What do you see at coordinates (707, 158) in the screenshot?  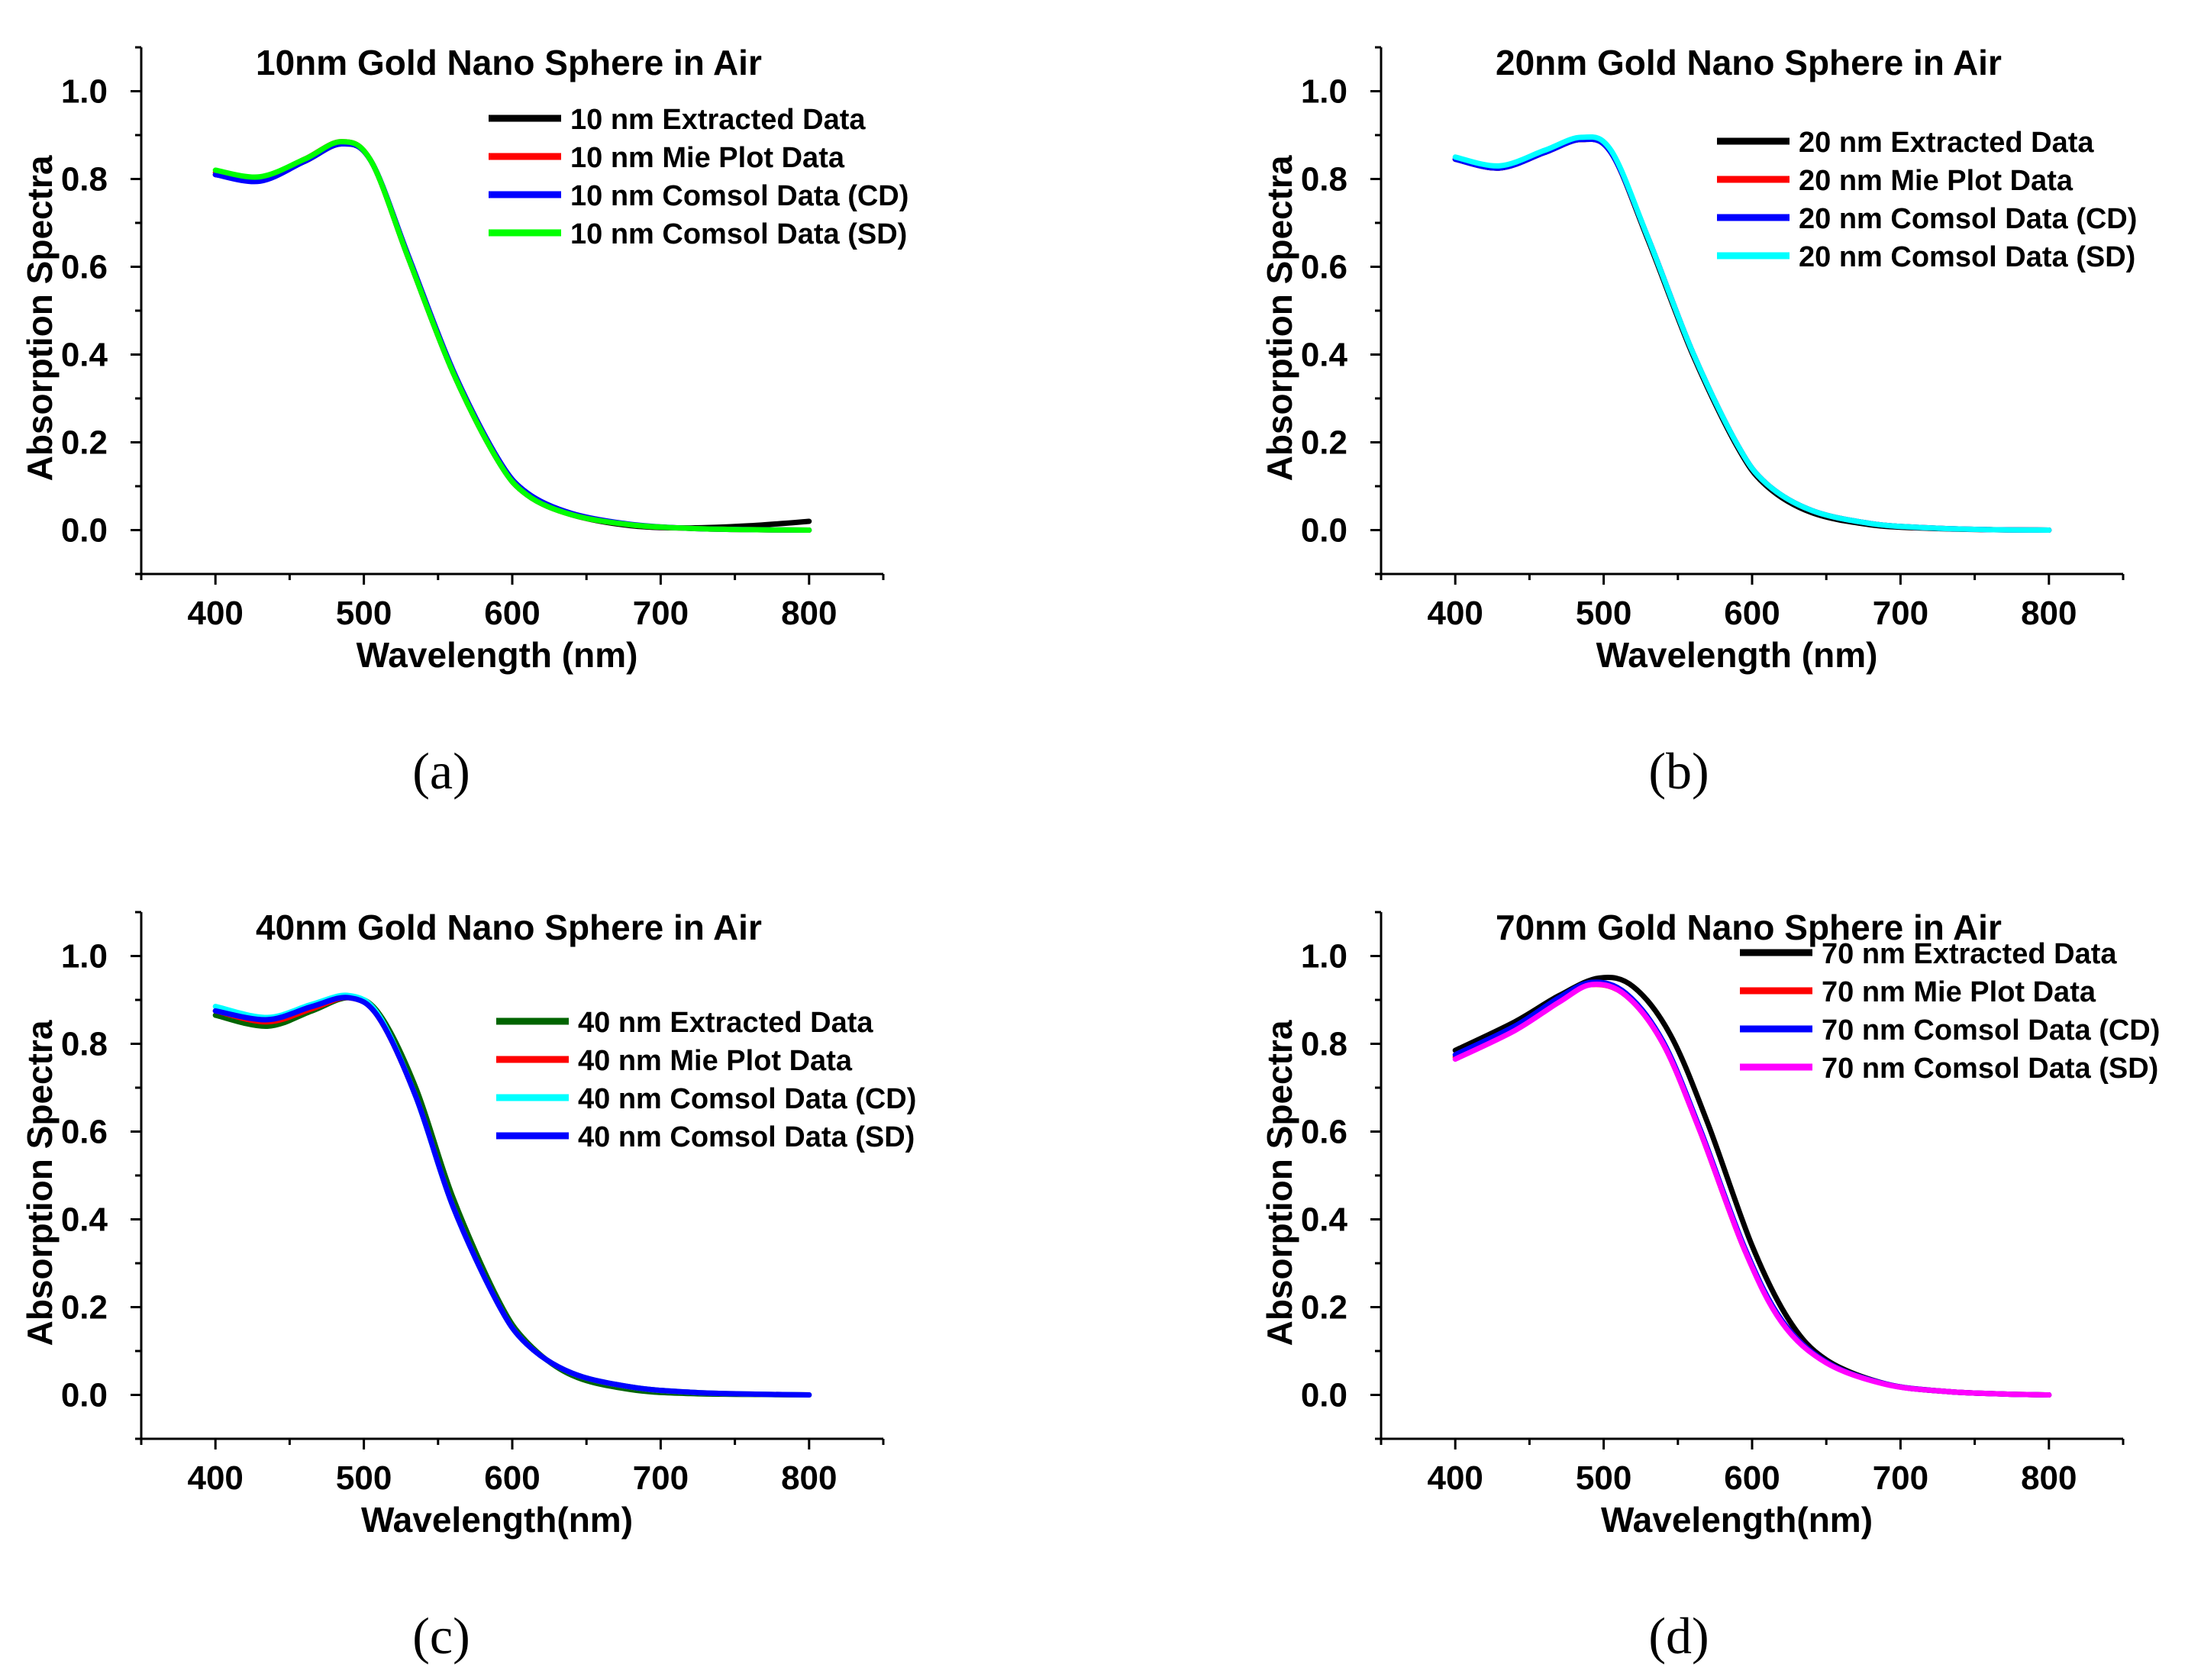 I see `legend-label: 10 nm Mie Plot Data` at bounding box center [707, 158].